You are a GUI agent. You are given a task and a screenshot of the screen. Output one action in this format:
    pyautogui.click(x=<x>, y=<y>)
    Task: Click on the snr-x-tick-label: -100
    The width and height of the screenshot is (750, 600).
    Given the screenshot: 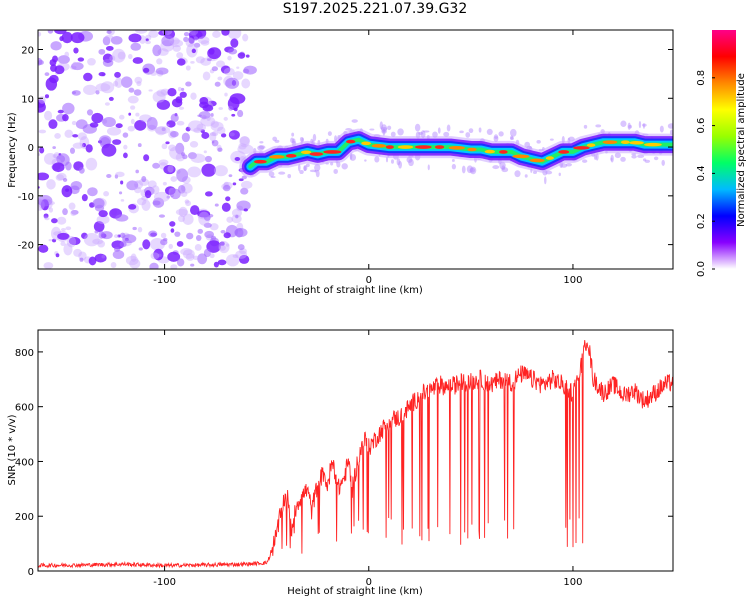 What is the action you would take?
    pyautogui.click(x=164, y=582)
    